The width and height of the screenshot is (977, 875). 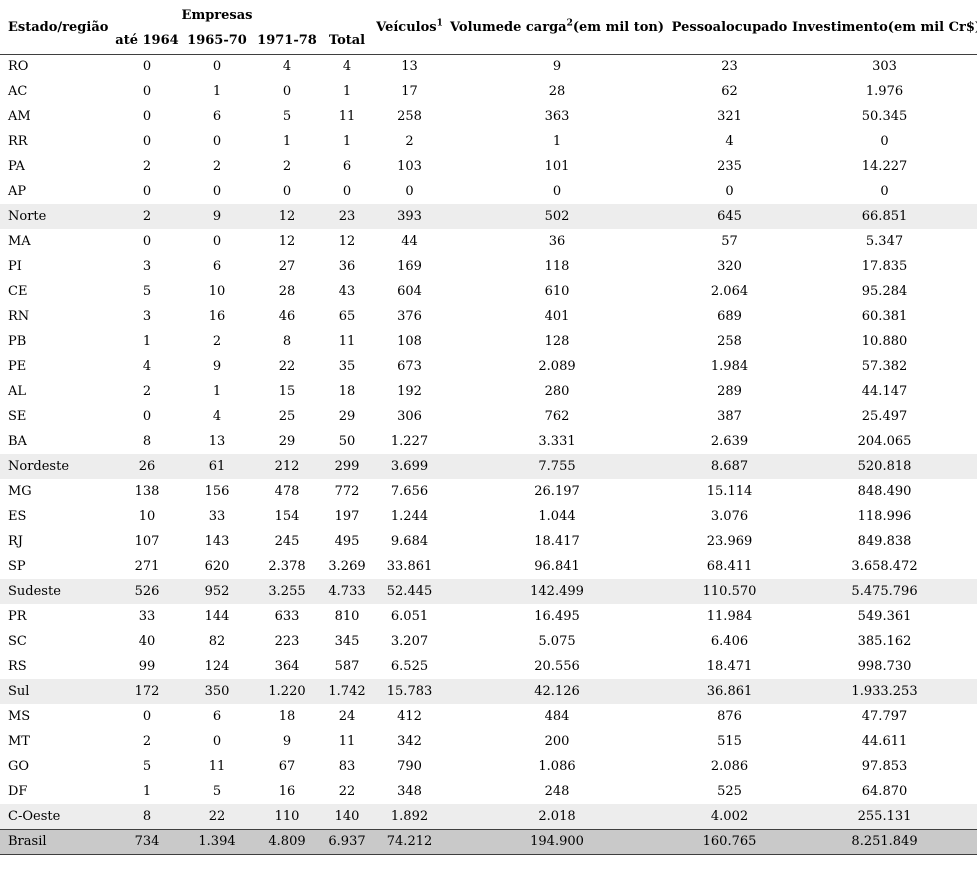 What do you see at coordinates (147, 566) in the screenshot?
I see `table-cell: 271` at bounding box center [147, 566].